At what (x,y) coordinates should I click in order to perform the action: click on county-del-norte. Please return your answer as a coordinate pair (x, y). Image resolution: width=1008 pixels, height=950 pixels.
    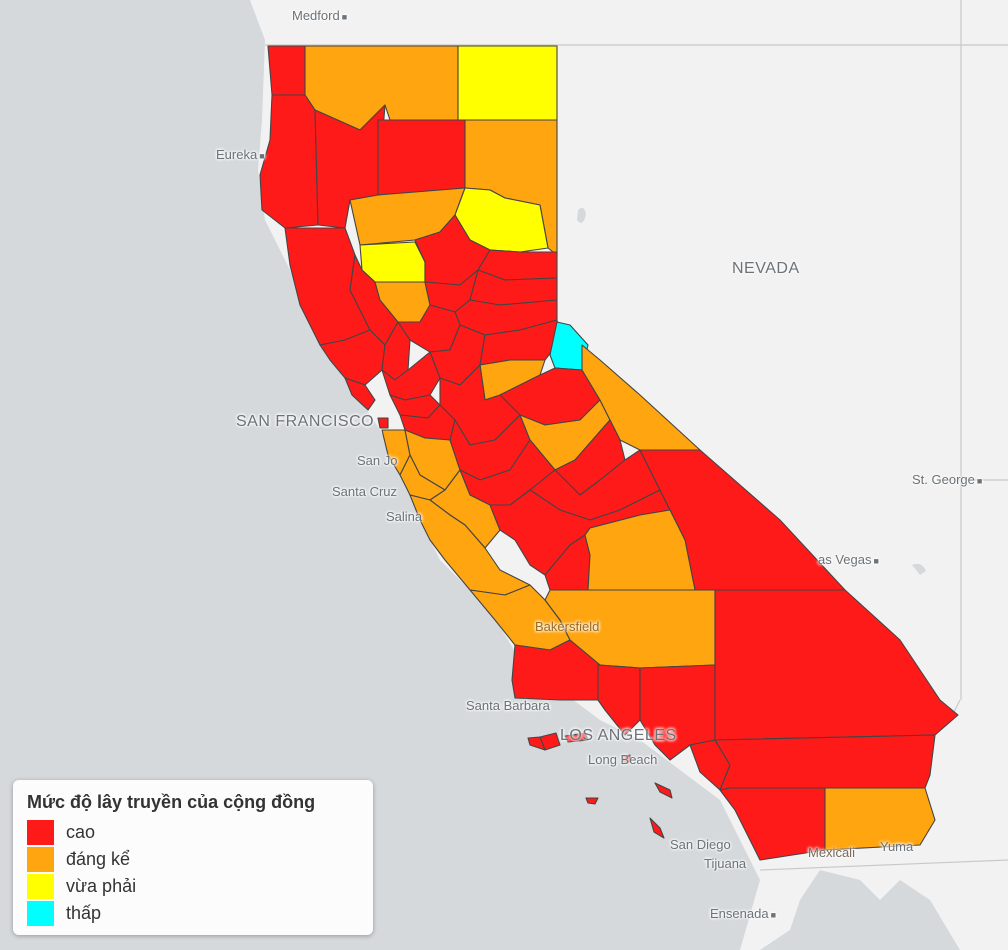
    Looking at the image, I should click on (286, 73).